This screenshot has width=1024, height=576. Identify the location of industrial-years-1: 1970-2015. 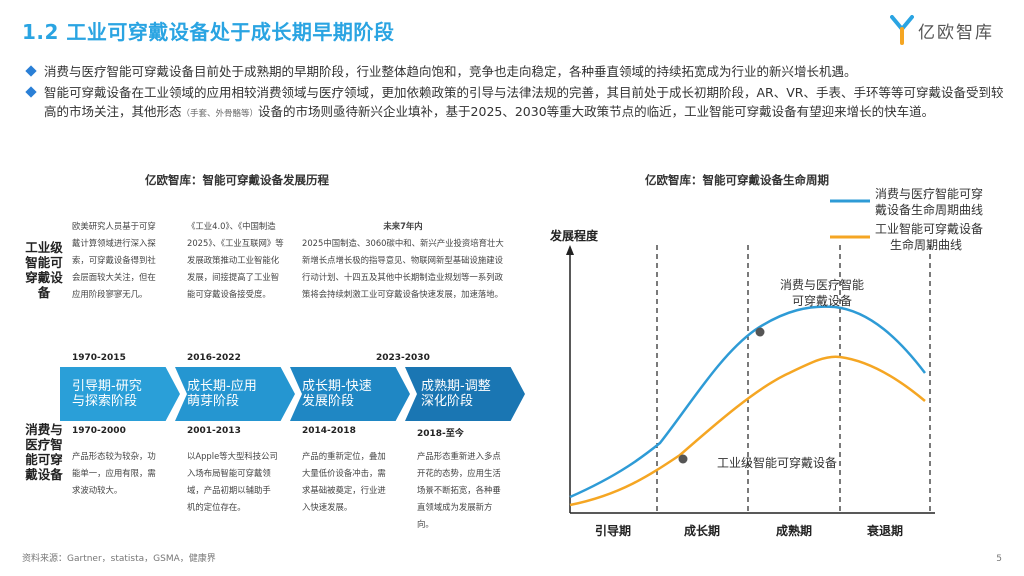
(99, 358).